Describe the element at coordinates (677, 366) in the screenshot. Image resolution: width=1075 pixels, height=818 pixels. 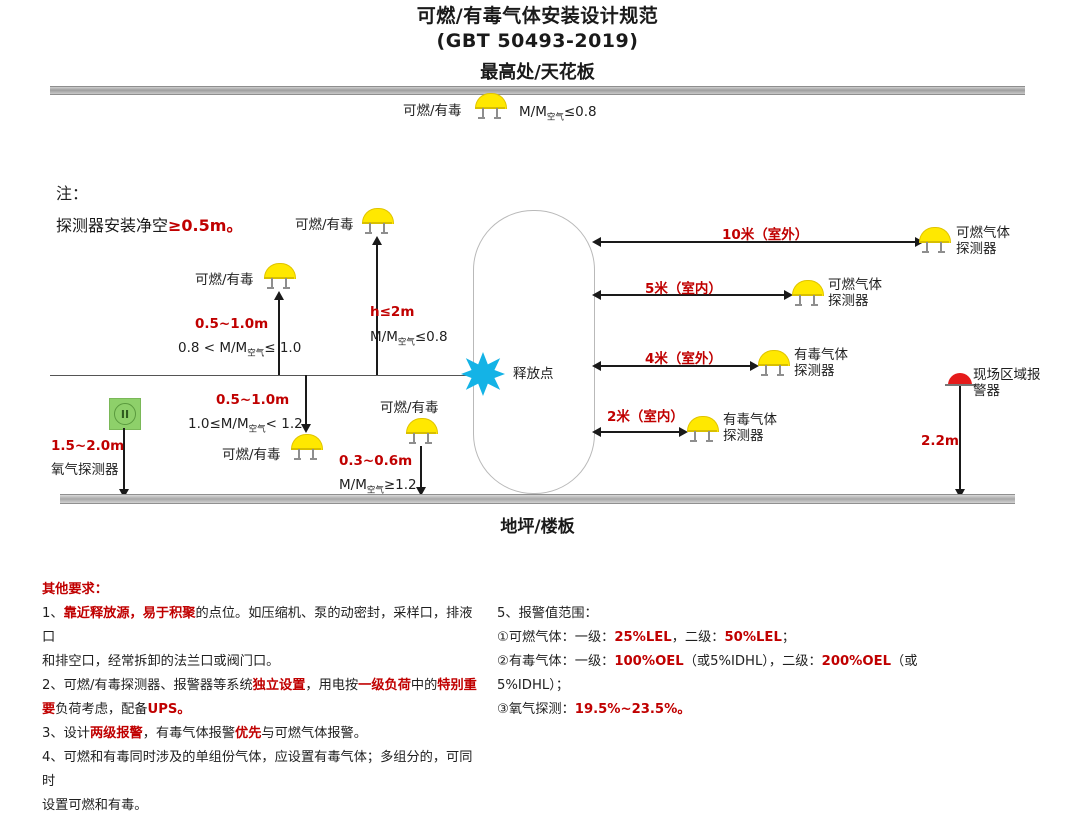
I see `distance-4m-line` at that location.